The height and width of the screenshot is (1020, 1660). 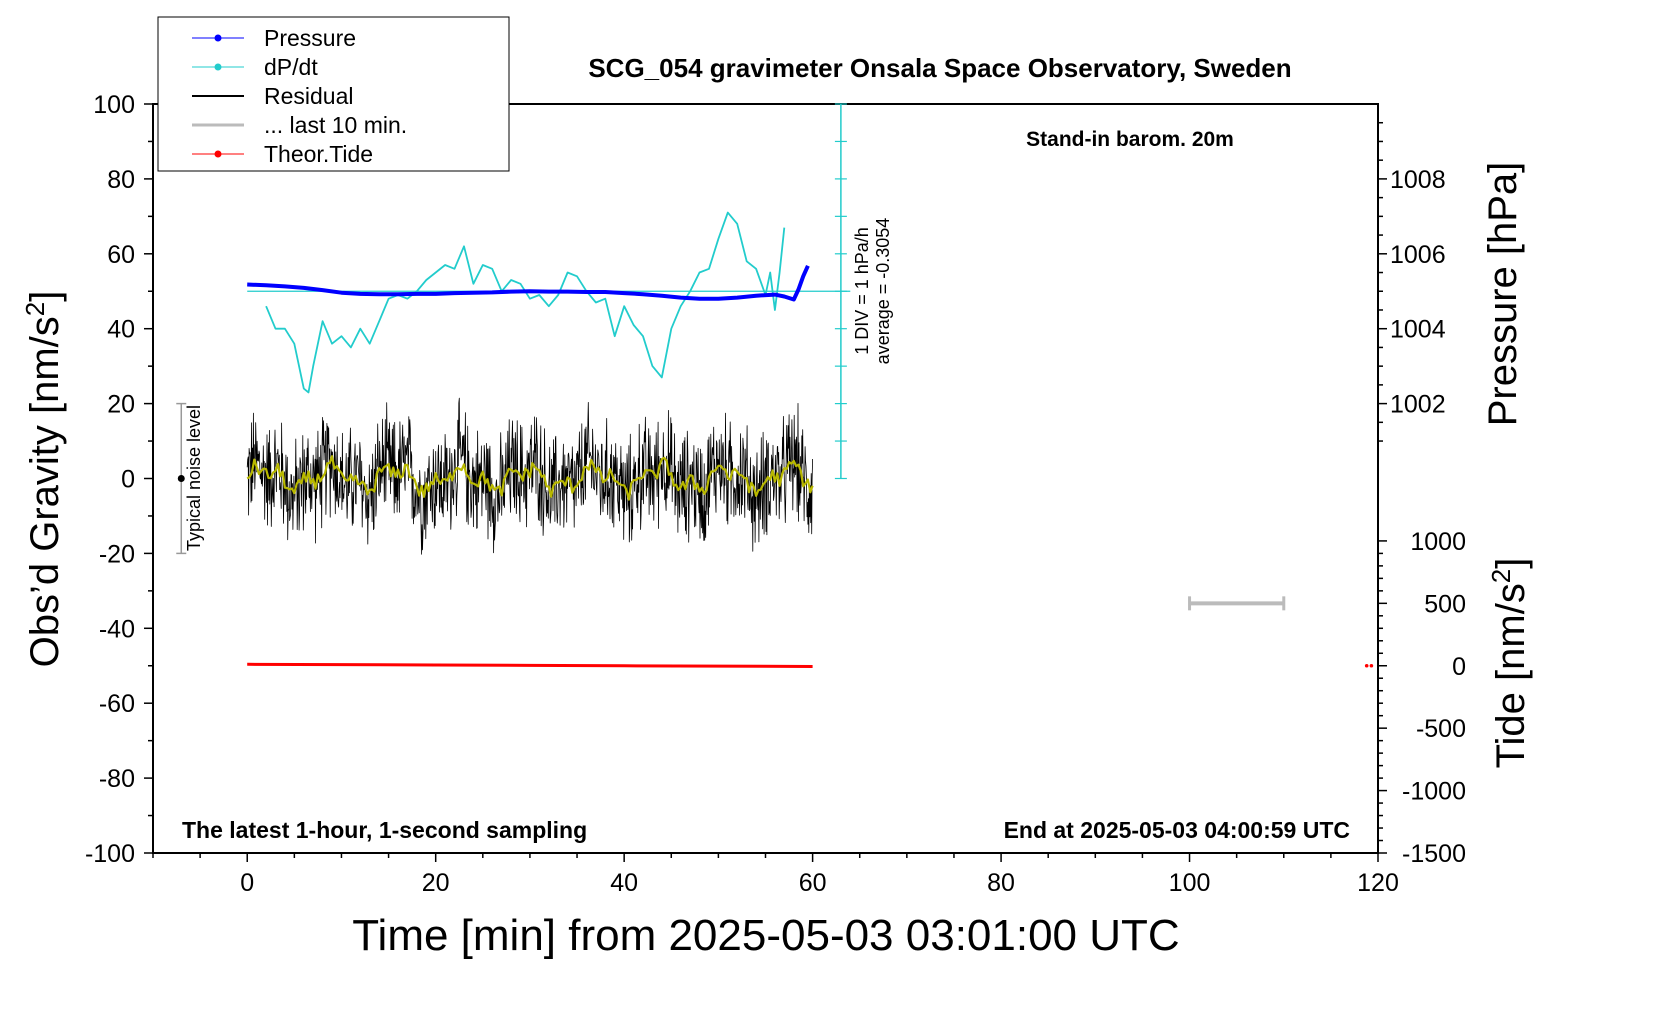 What do you see at coordinates (128, 480) in the screenshot?
I see `y-tick-label: 0` at bounding box center [128, 480].